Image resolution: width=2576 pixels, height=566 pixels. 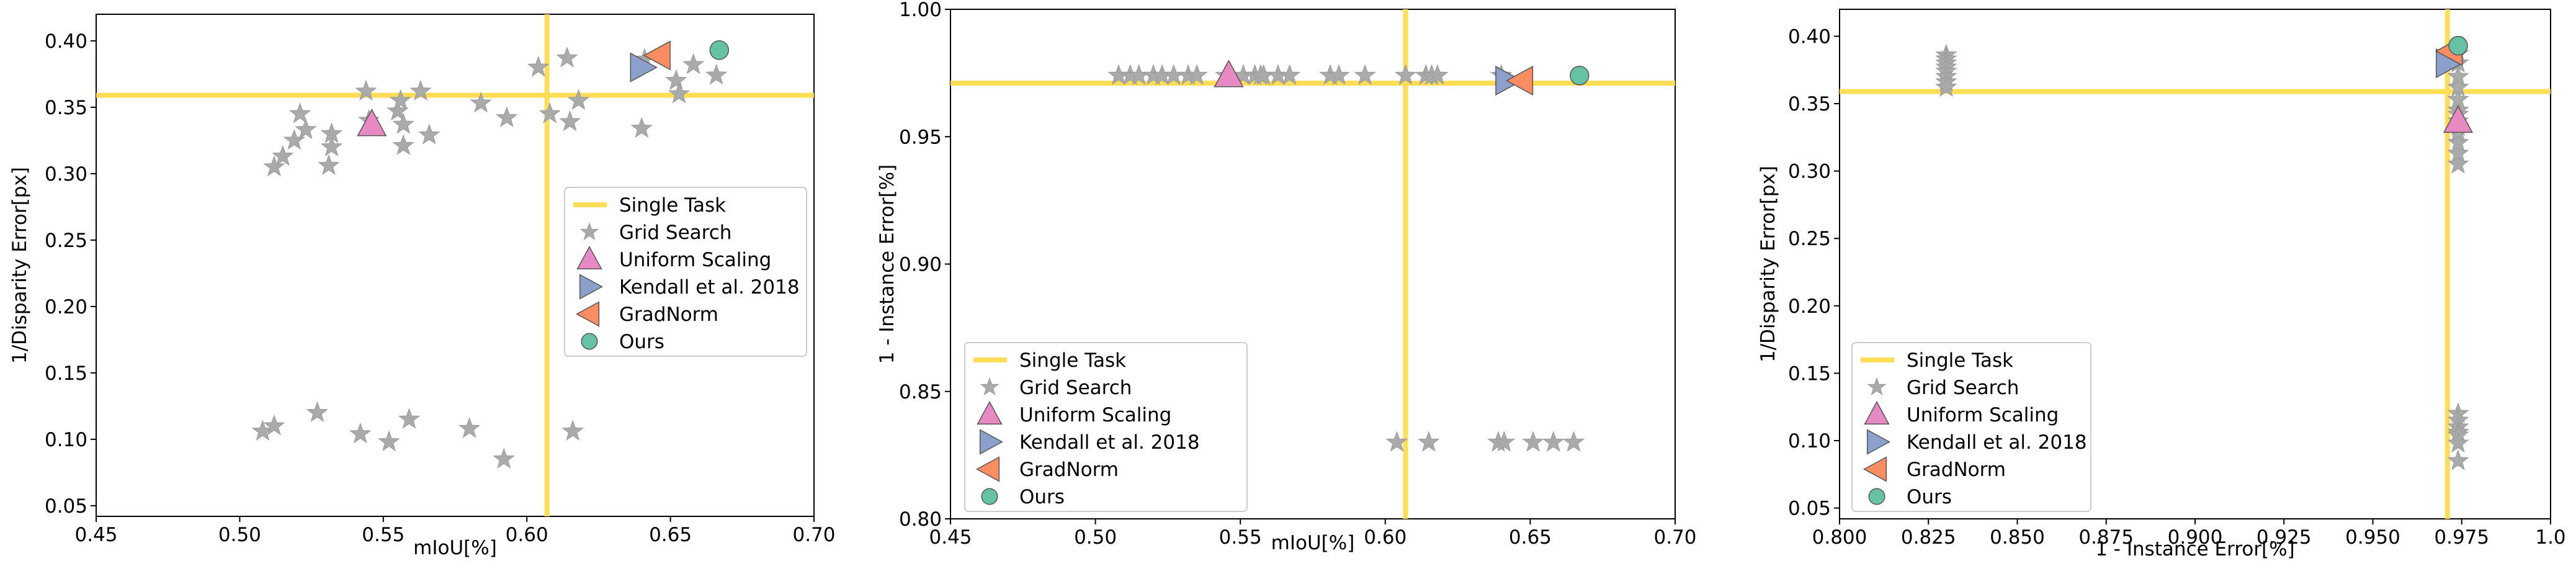 What do you see at coordinates (2461, 537) in the screenshot?
I see `x-tick-label: 0.975` at bounding box center [2461, 537].